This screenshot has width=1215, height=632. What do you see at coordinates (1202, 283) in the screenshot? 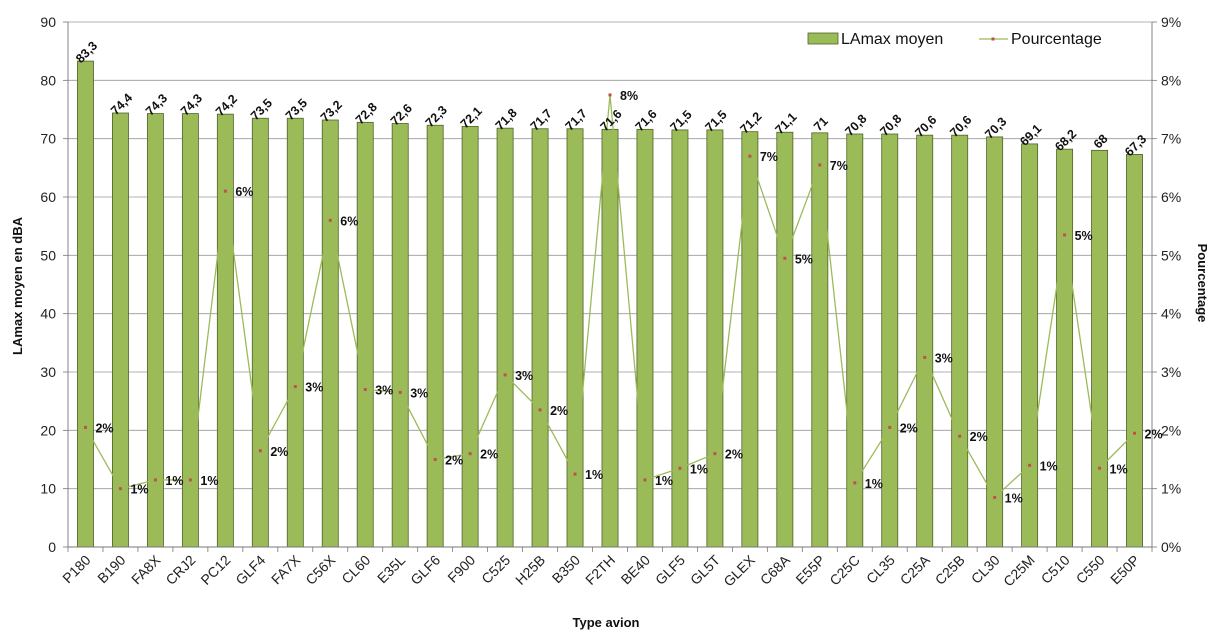
I see `y2-axis-title: Pourcentage` at bounding box center [1202, 283].